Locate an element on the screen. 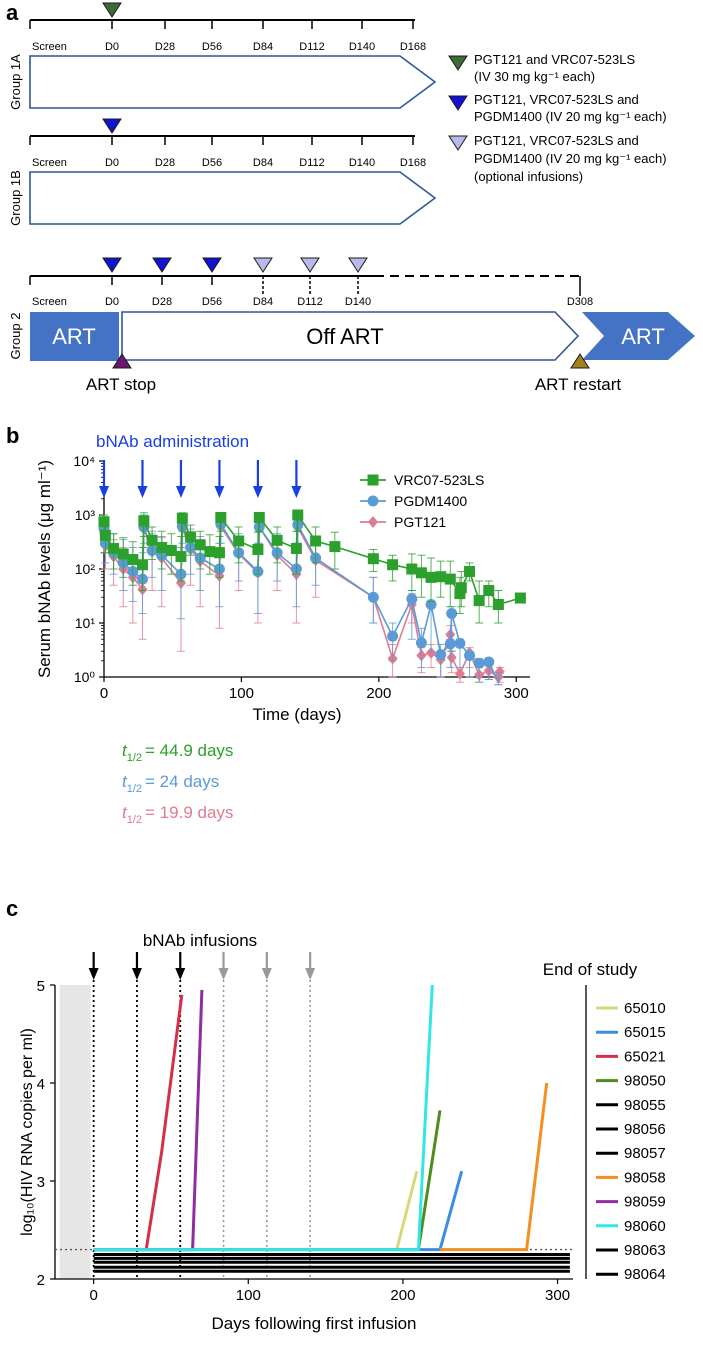 This screenshot has height=1363, width=703. legend-item-1-line-2: (IV 30 mg kg⁻¹ each) is located at coordinates (534, 76).